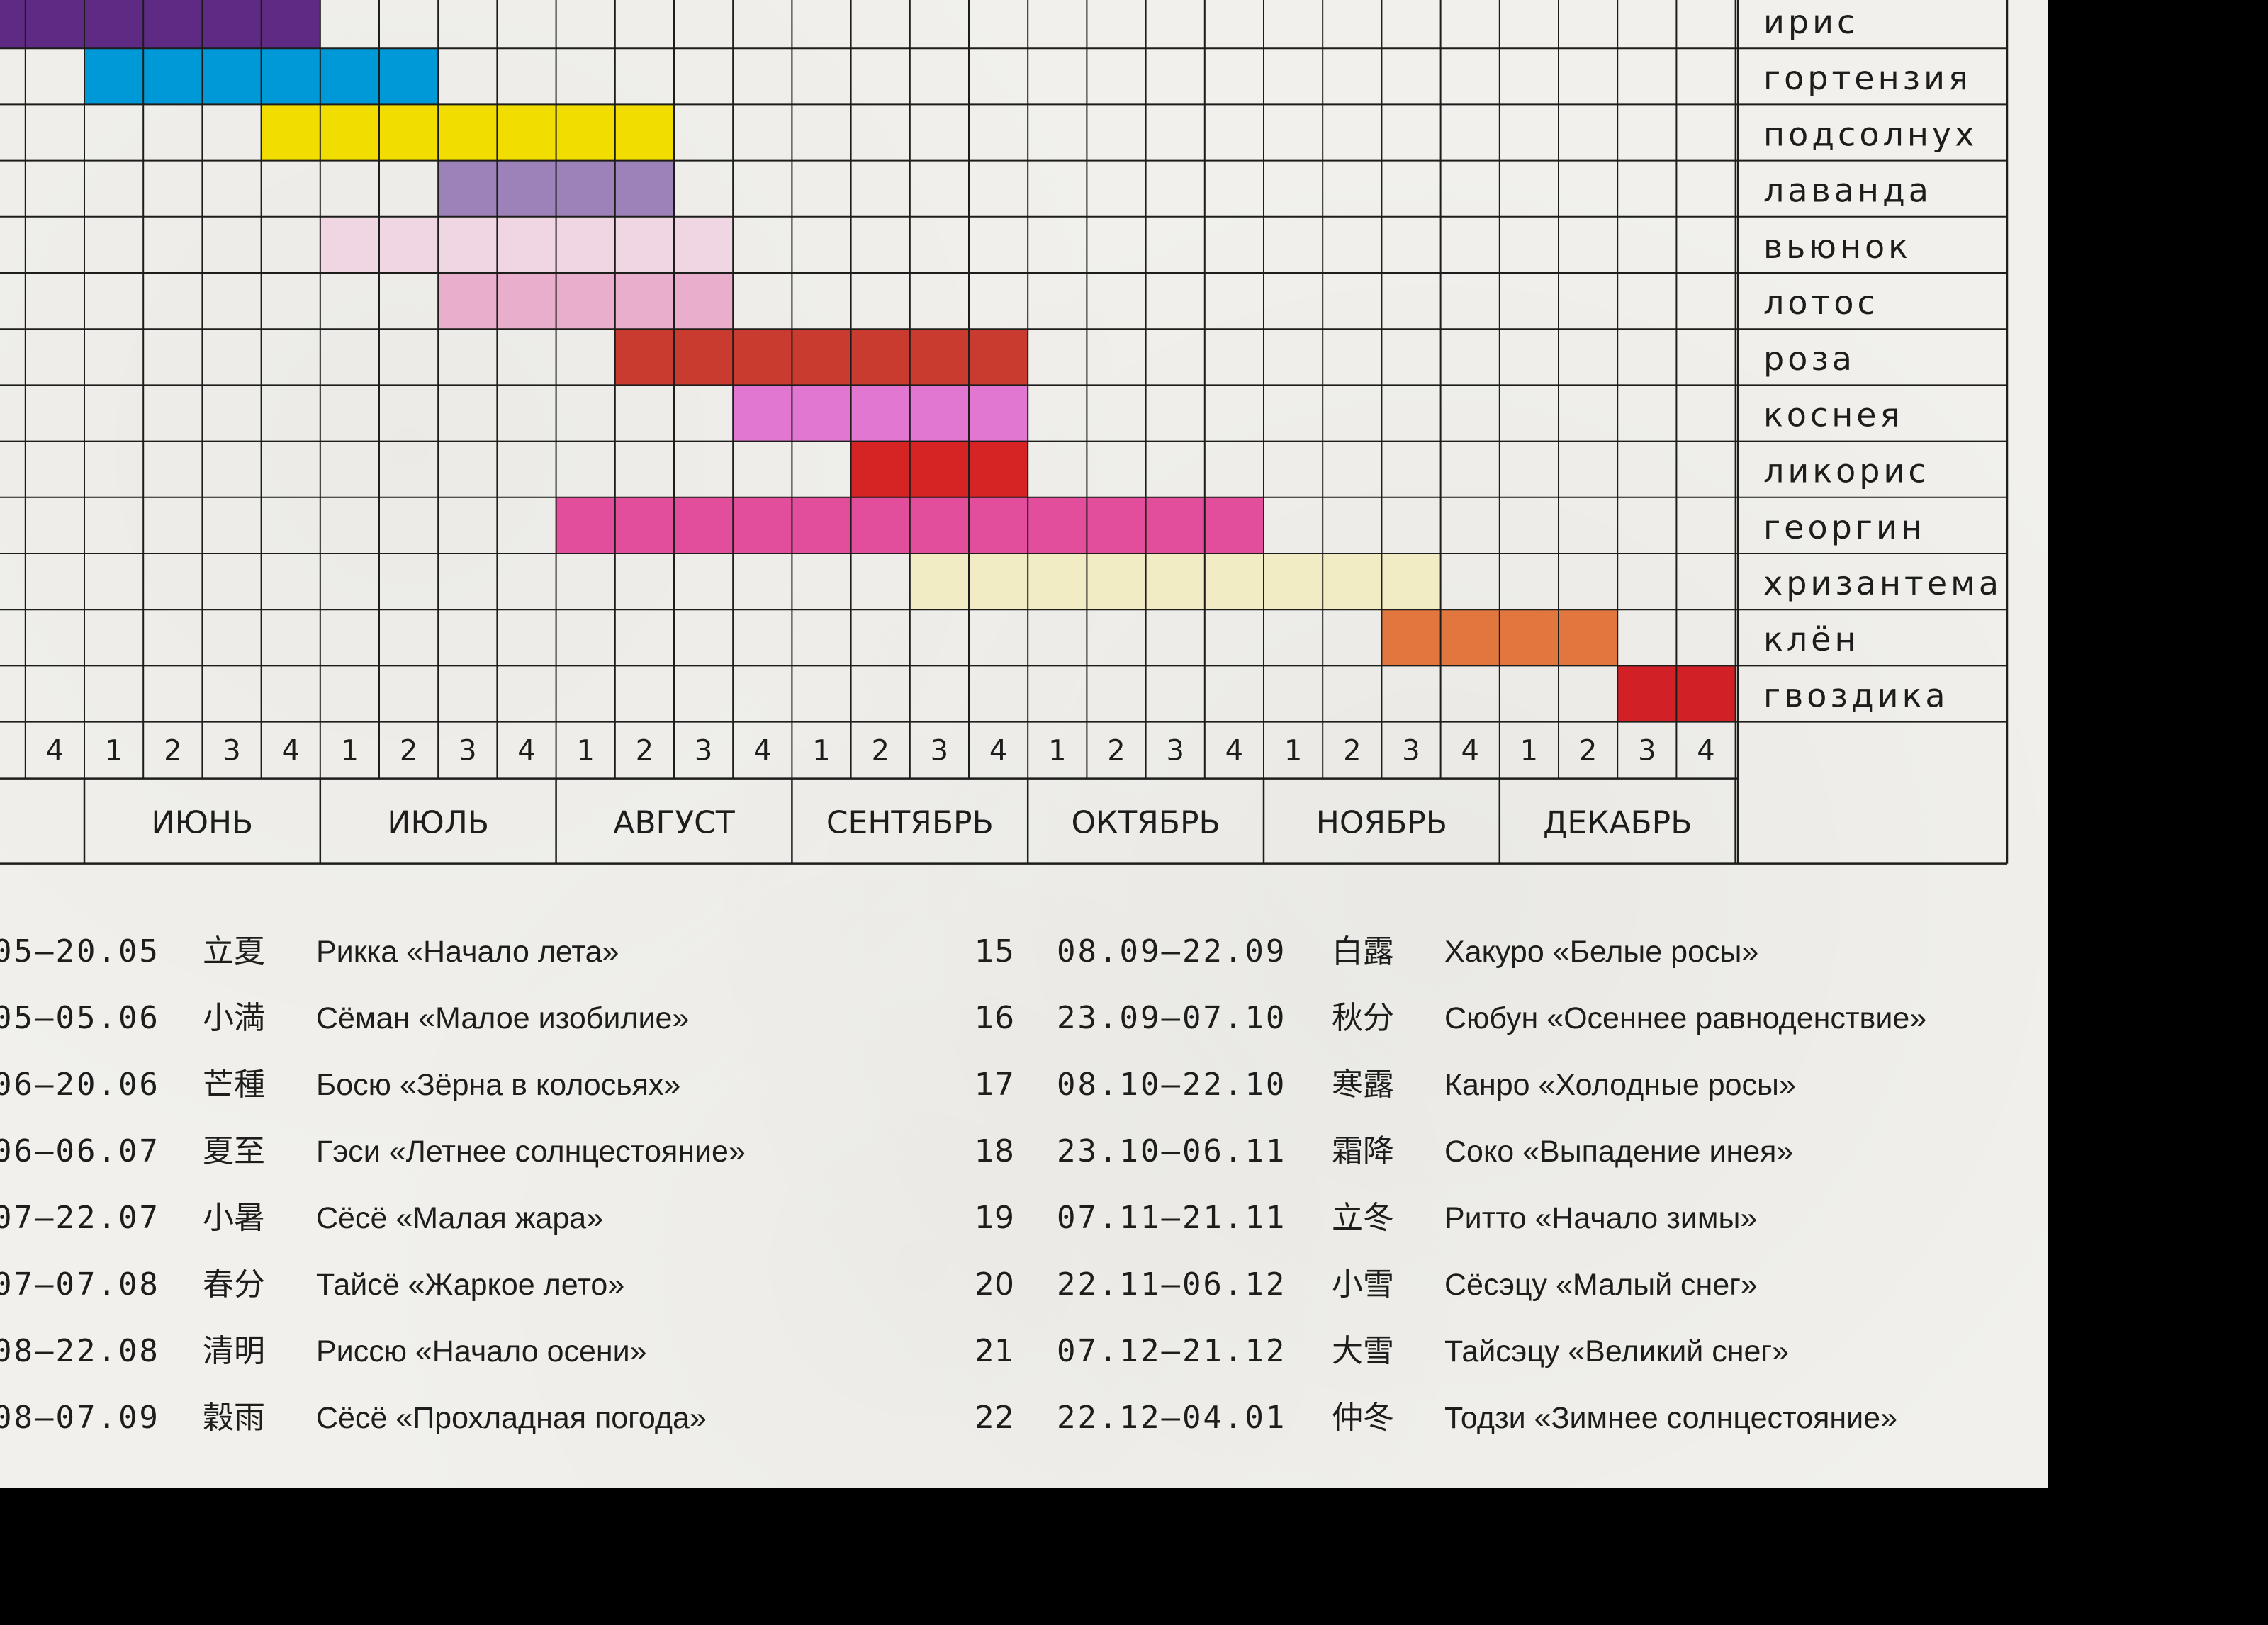  I want to click on term-dates: 08.10–22.10, so click(1172, 1085).